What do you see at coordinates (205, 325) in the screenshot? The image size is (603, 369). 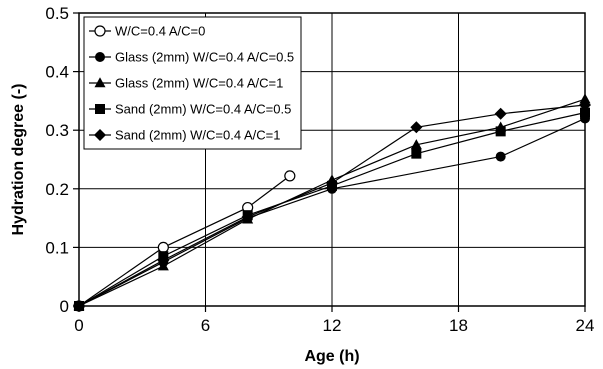 I see `x-tick-label: 6` at bounding box center [205, 325].